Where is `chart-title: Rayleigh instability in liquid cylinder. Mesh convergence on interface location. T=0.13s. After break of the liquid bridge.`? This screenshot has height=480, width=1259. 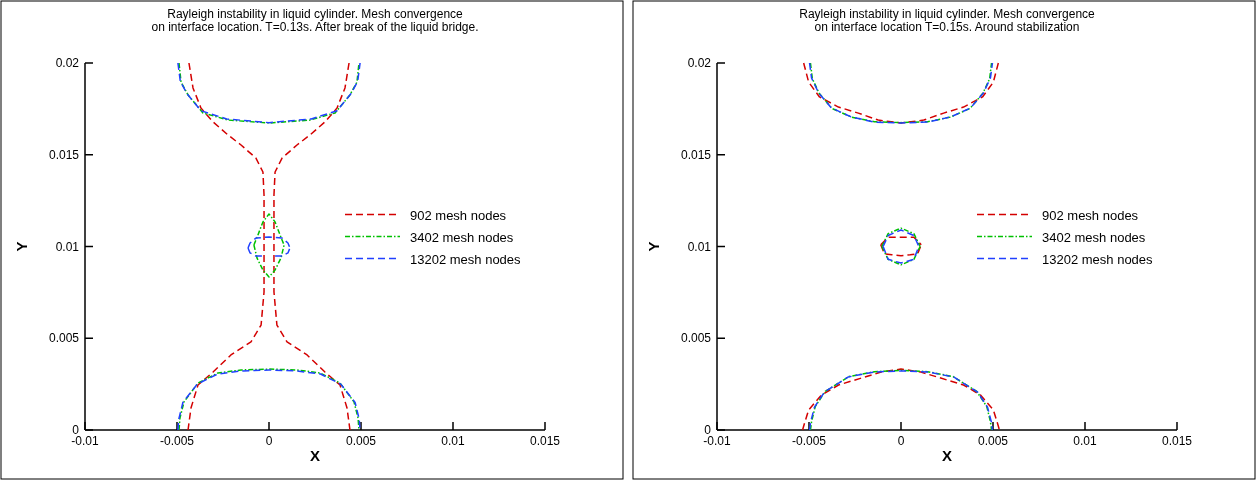
chart-title: Rayleigh instability in liquid cylinder. Mesh convergence on interface location. T=0.13s. After break of the liquid bridge. is located at coordinates (315, 20).